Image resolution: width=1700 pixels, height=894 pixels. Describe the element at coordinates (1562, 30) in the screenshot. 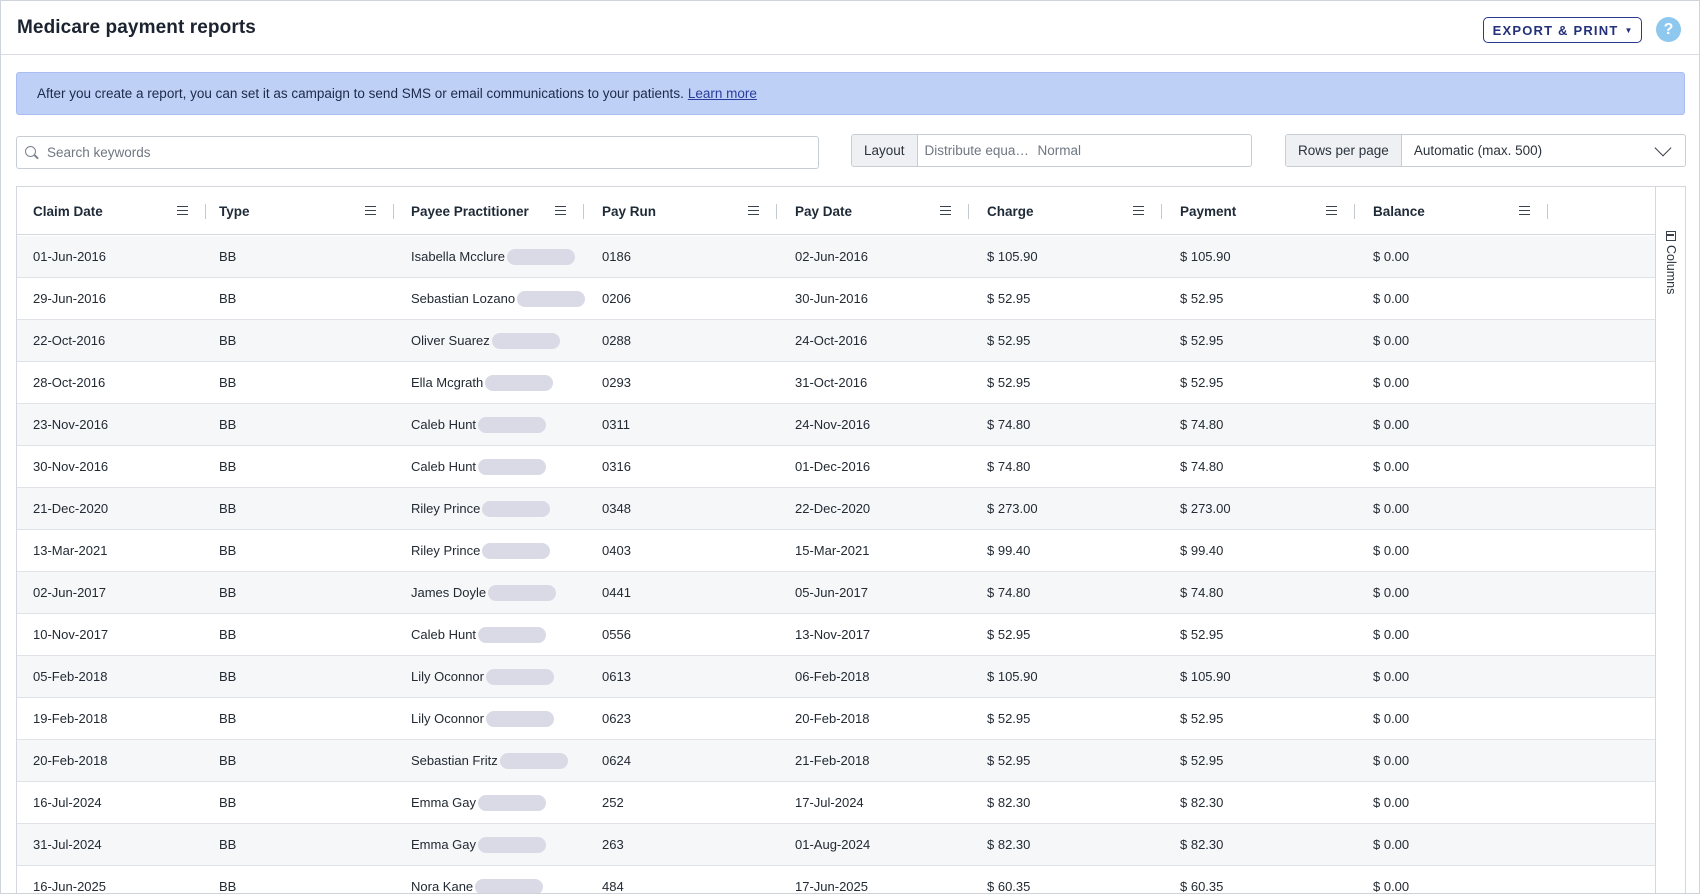

I see `export-print-button: EXPORT & PRINT ▼` at that location.